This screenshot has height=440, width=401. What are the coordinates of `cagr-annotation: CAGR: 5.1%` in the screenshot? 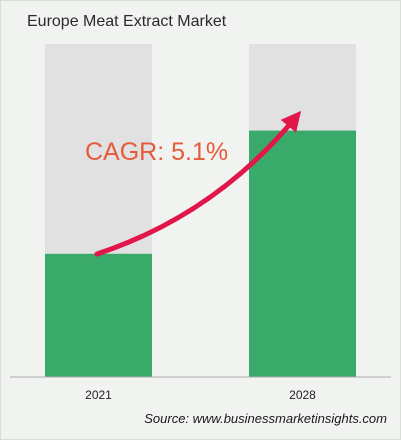 It's located at (156, 152).